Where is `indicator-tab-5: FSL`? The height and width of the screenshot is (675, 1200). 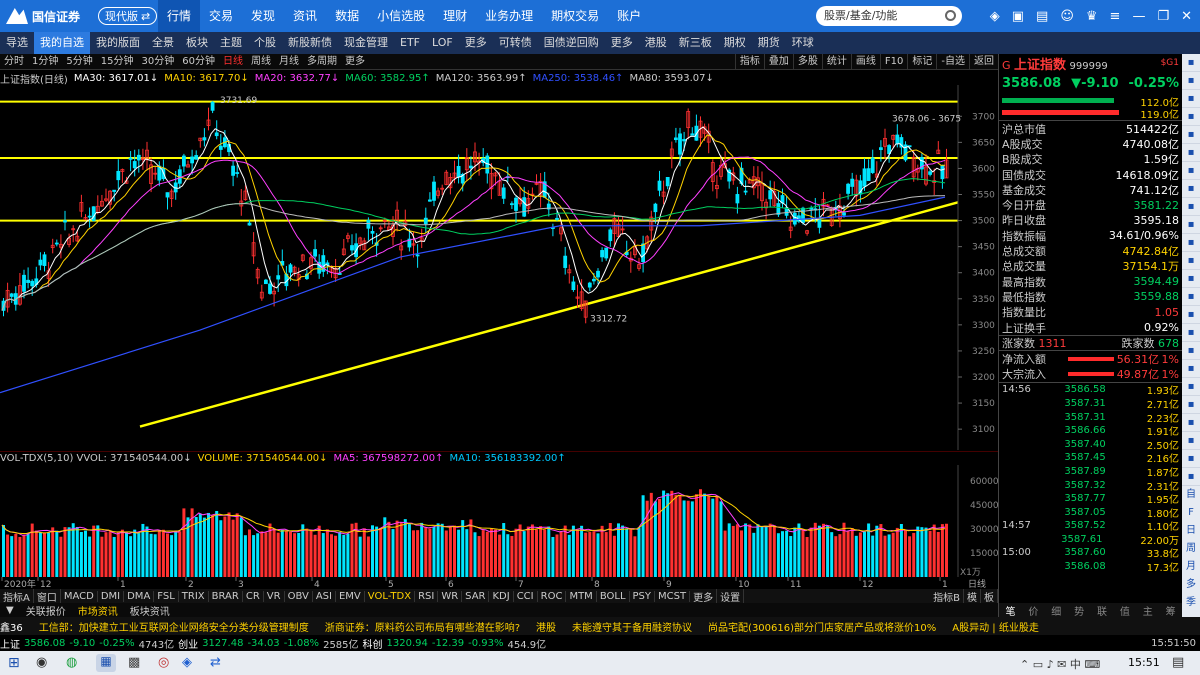
indicator-tab-5: FSL is located at coordinates (166, 596).